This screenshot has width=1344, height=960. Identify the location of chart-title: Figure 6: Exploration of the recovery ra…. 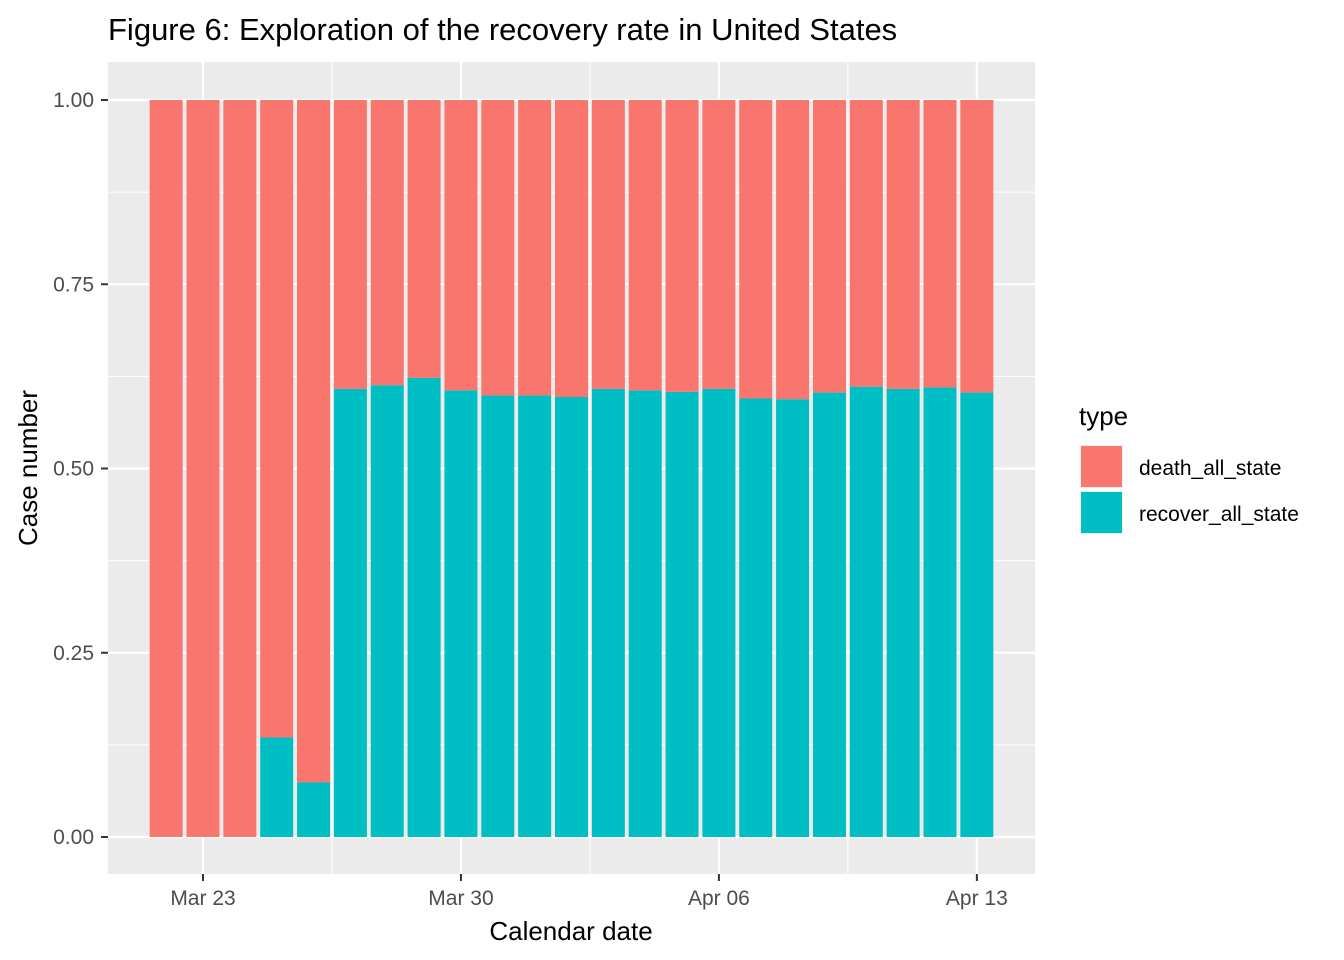
(502, 29).